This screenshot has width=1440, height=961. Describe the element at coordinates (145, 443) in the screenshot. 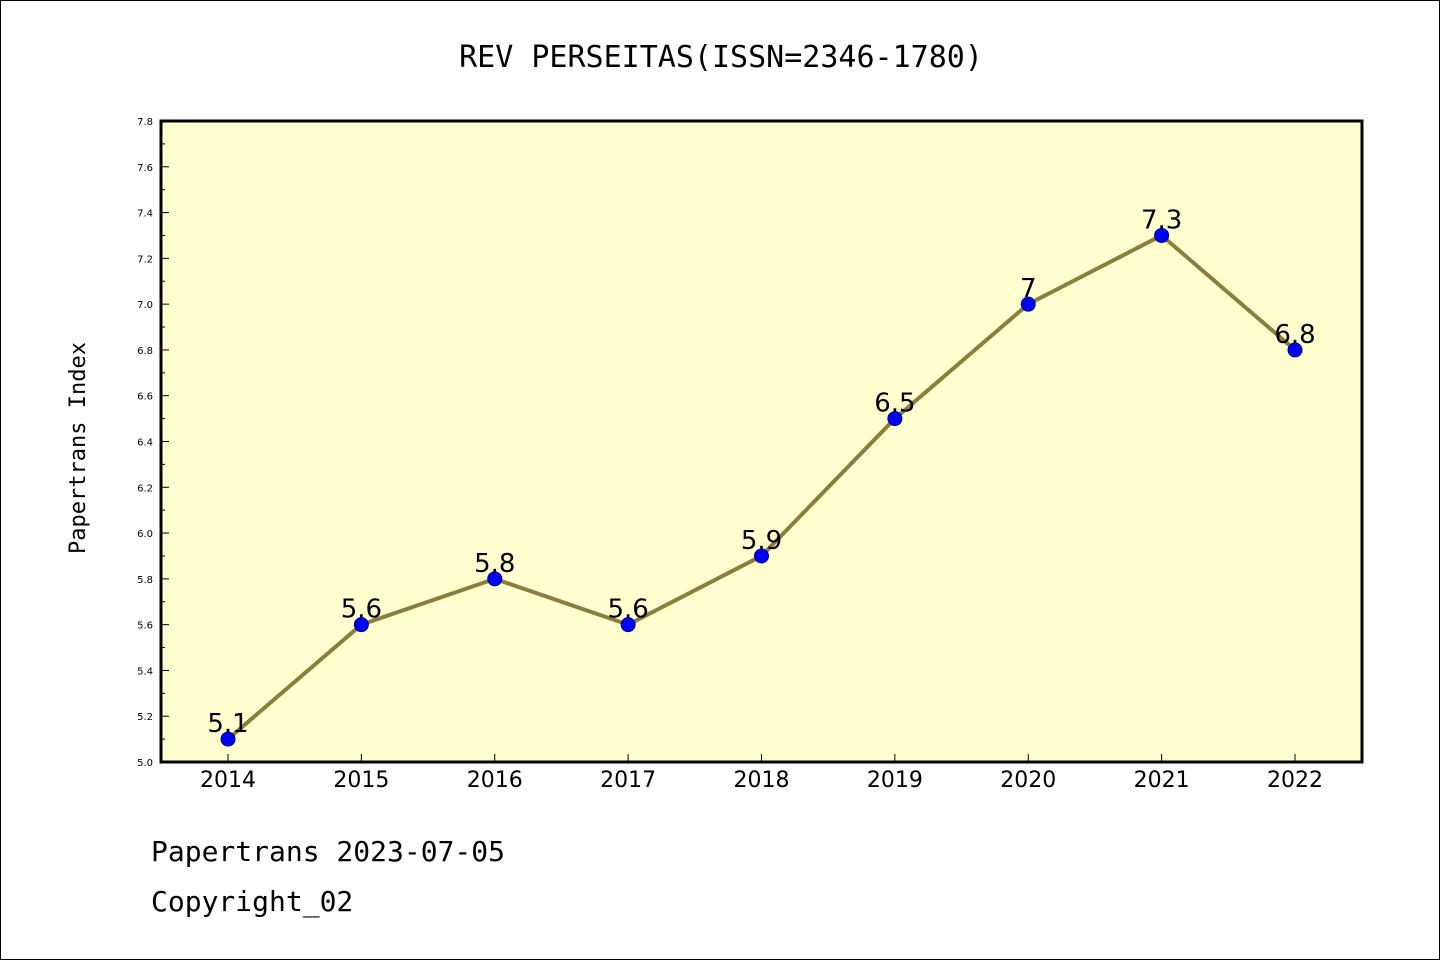

I see `y-tick-label: 6.4` at that location.